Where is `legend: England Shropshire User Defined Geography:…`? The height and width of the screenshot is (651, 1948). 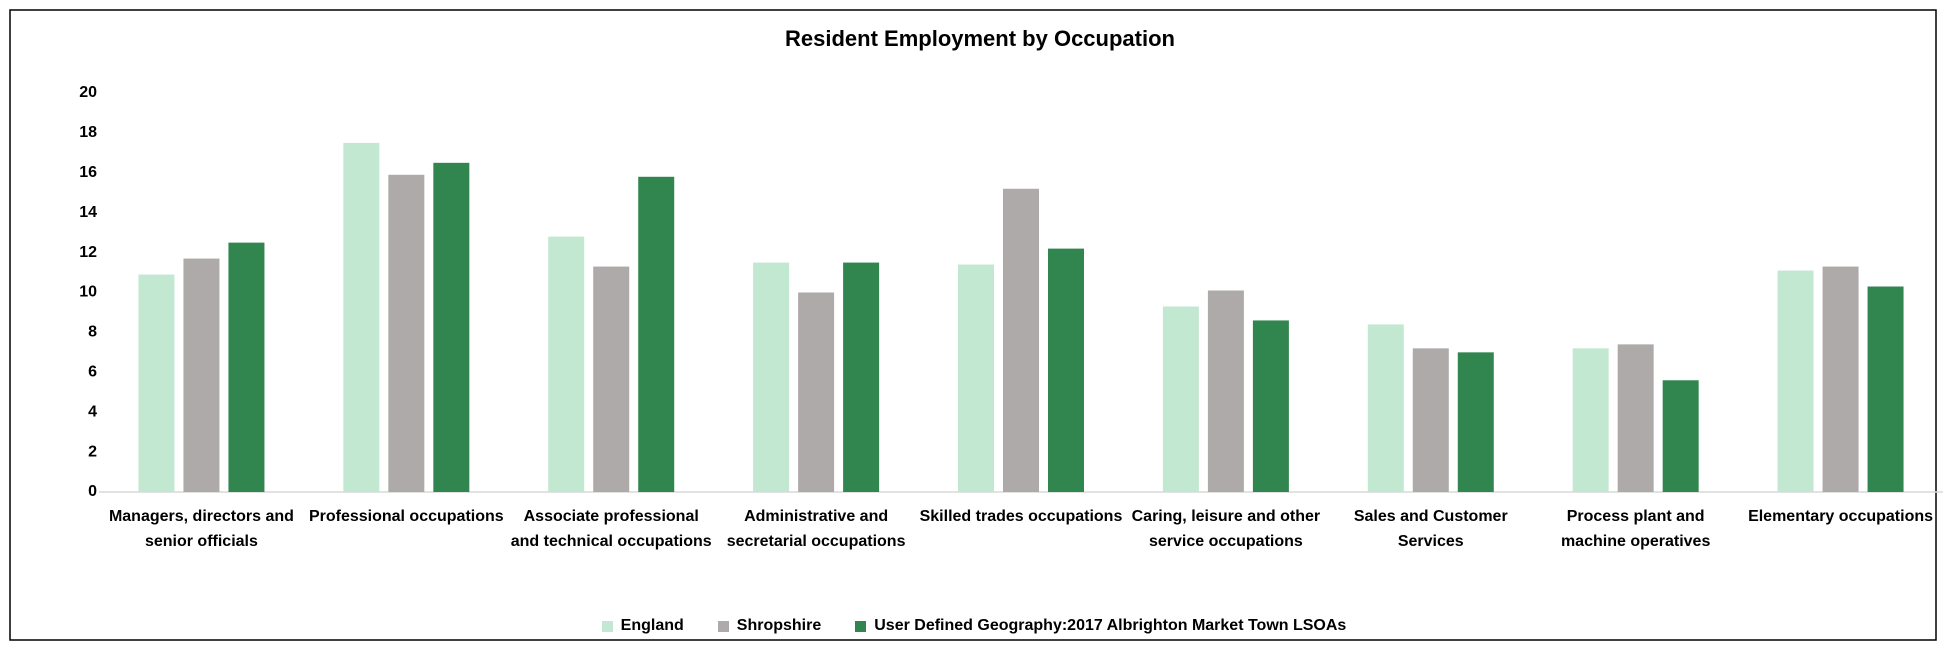
legend: England Shropshire User Defined Geography:… is located at coordinates (974, 626).